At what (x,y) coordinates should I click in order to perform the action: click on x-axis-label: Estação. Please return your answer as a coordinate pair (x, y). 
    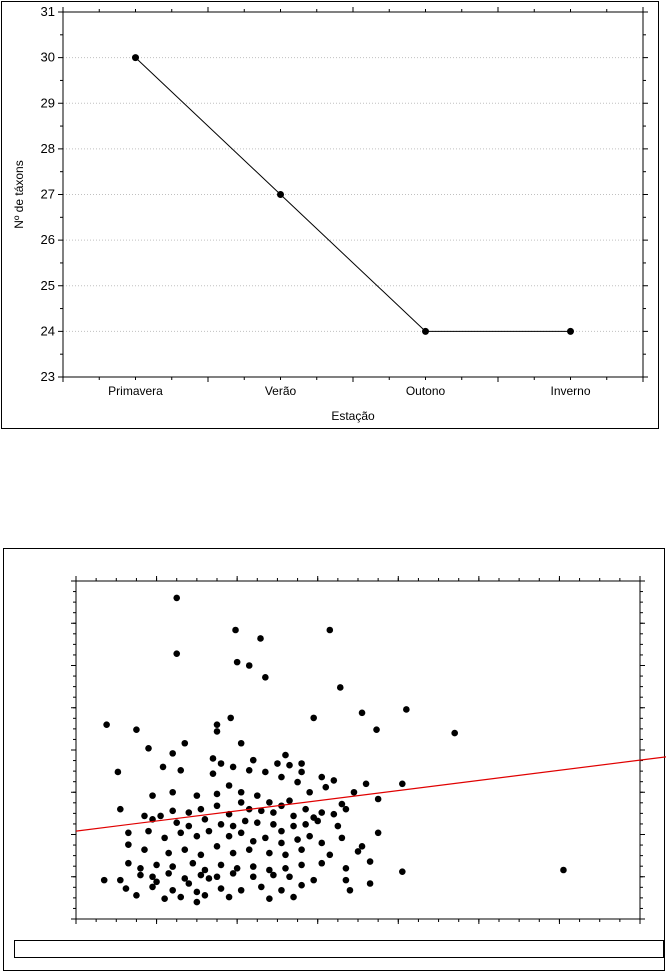
    Looking at the image, I should click on (353, 416).